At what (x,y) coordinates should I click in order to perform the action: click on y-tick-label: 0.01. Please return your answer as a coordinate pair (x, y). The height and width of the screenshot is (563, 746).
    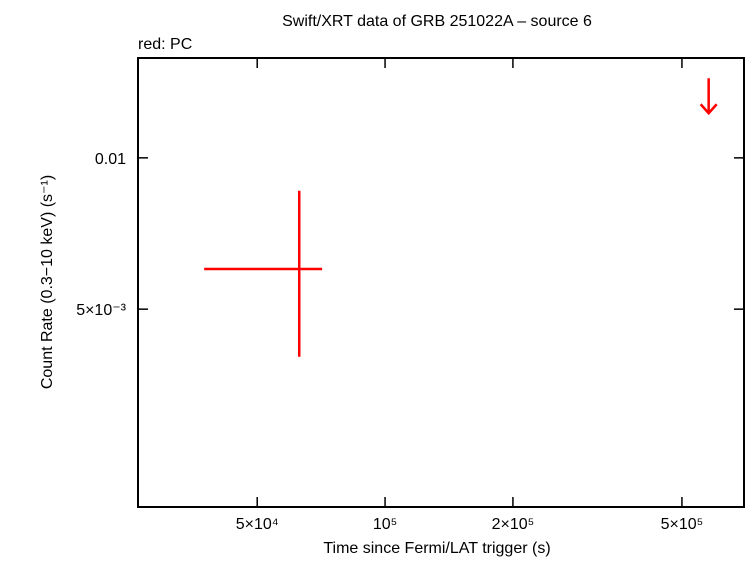
    Looking at the image, I should click on (110, 159).